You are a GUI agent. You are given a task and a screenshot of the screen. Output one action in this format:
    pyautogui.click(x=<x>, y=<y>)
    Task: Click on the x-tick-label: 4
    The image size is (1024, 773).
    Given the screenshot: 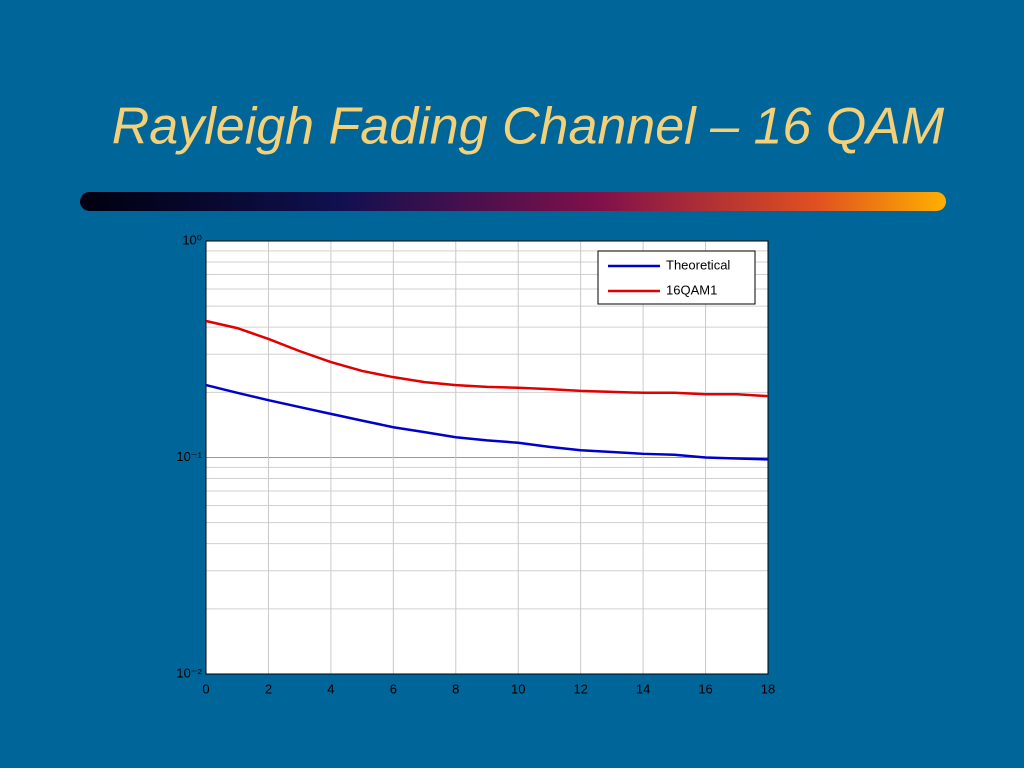 What is the action you would take?
    pyautogui.click(x=330, y=688)
    